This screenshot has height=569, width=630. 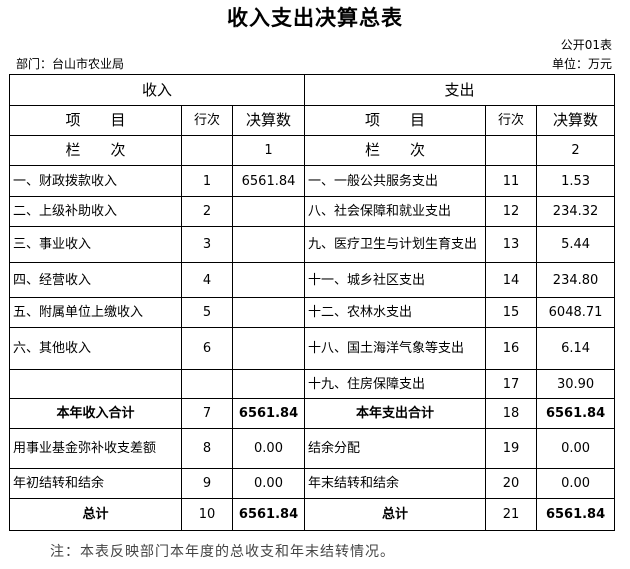 What do you see at coordinates (207, 181) in the screenshot?
I see `income-row-no: 1` at bounding box center [207, 181].